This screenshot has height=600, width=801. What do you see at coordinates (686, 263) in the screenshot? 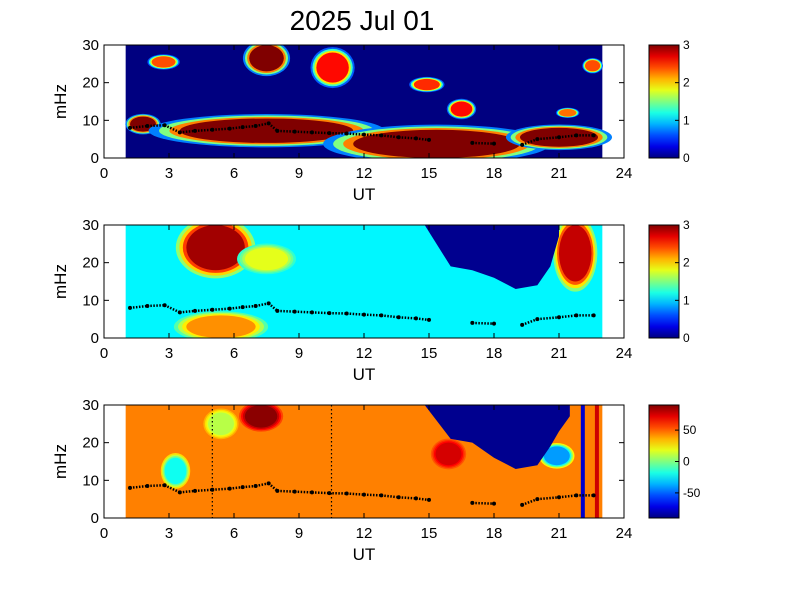
I see `colorbar-tick-label: 2` at bounding box center [686, 263].